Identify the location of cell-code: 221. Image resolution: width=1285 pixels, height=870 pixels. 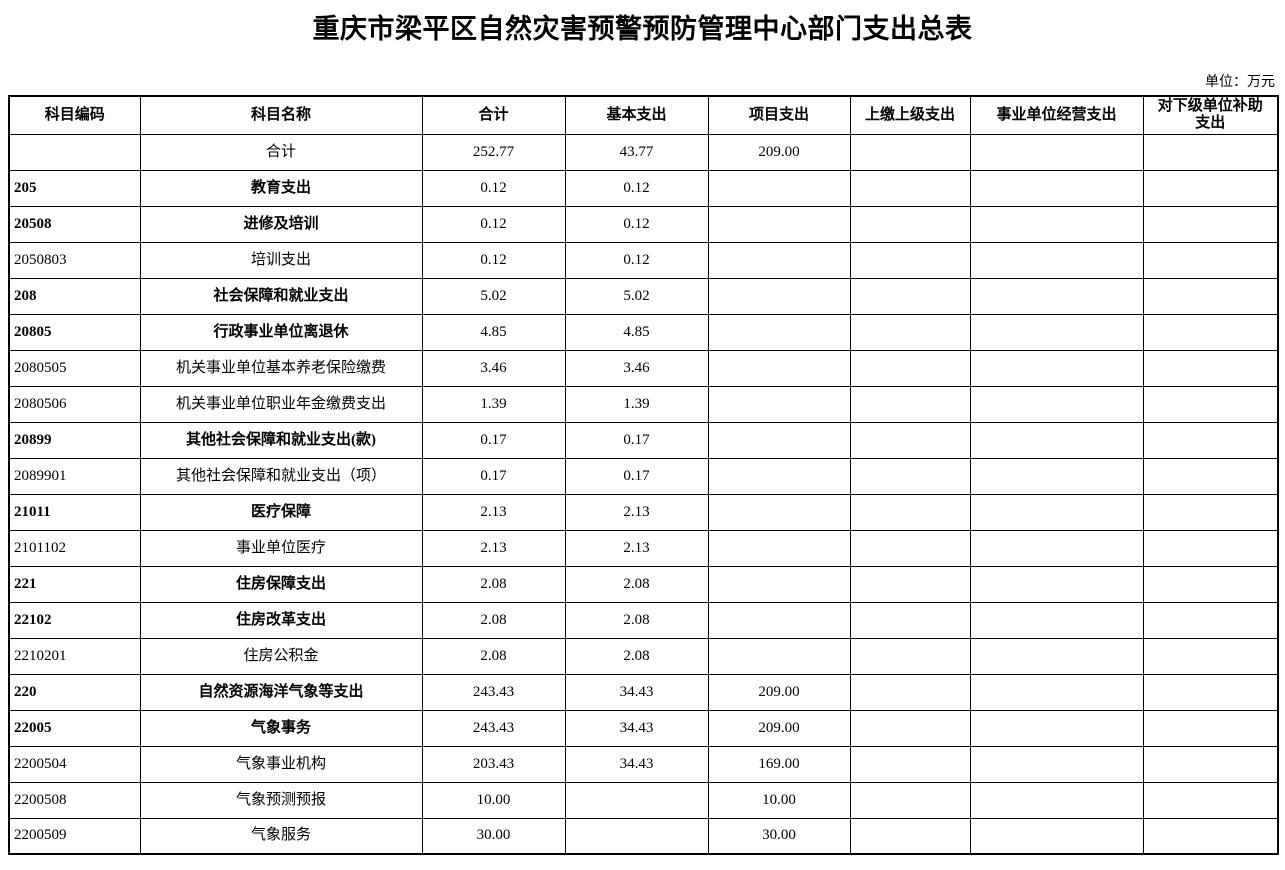
(74, 584).